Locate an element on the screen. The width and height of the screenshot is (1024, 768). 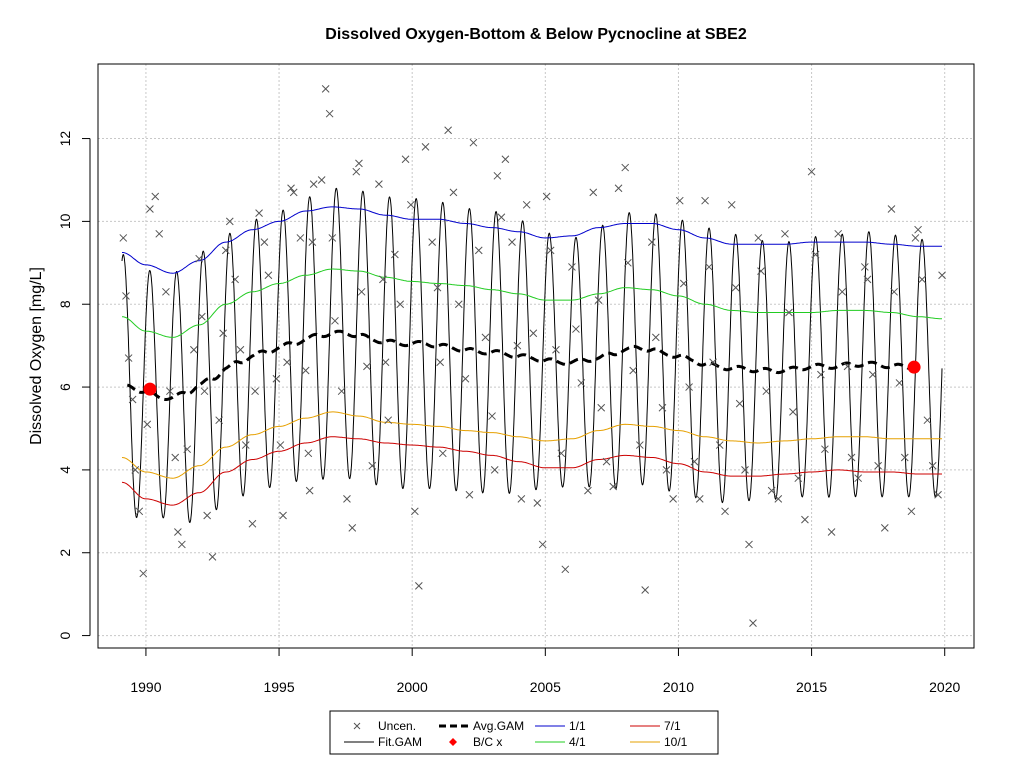
x-tick-label: 2015 is located at coordinates (811, 687).